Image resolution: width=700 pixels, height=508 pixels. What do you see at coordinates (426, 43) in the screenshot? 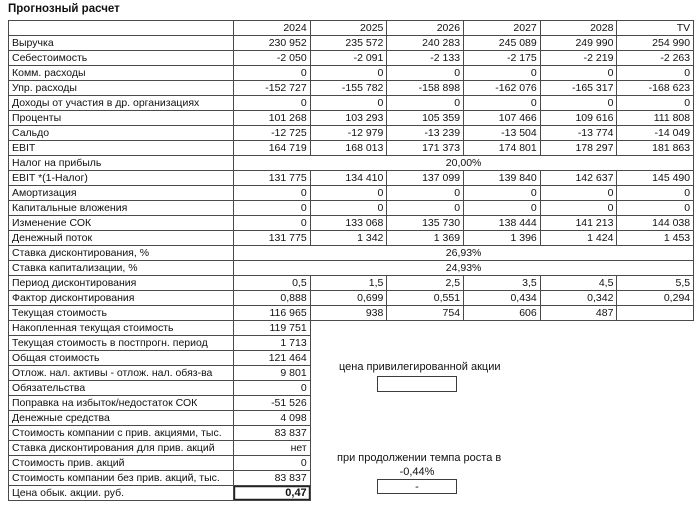
I see `value-cell: 240 283` at bounding box center [426, 43].